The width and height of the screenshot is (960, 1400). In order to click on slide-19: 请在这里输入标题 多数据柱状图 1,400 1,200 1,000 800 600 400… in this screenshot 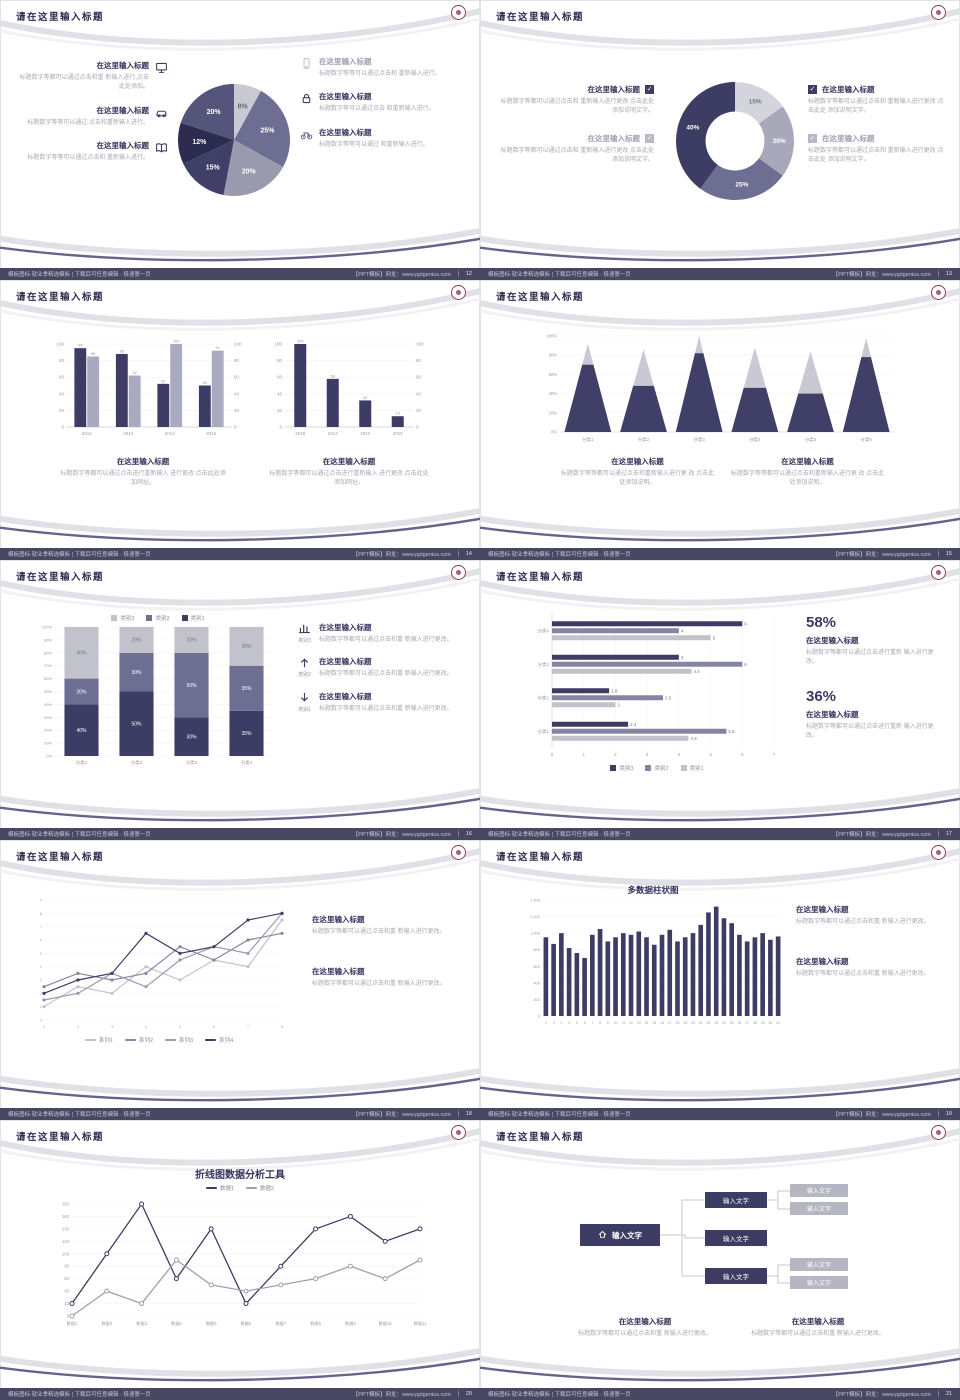, I will do `click(720, 980)`.